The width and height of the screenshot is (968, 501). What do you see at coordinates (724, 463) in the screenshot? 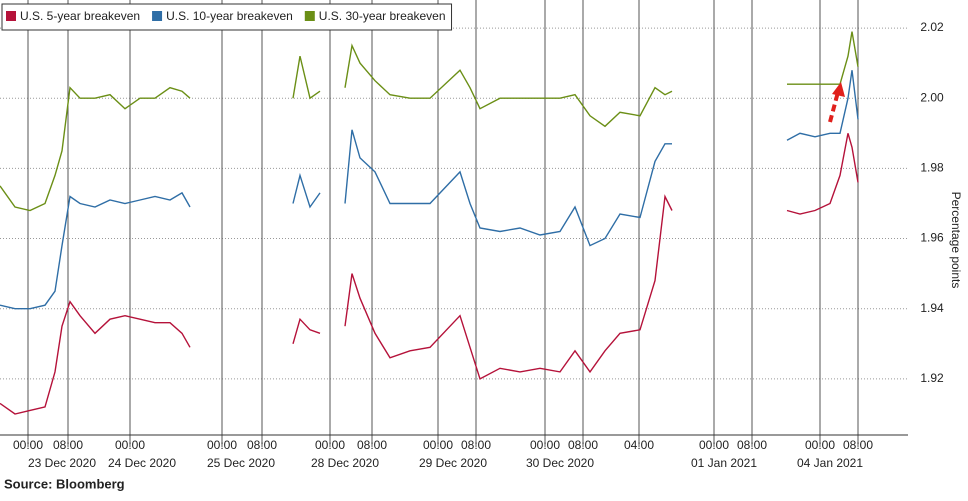
I see `x-day-label: 01 Jan 2021` at bounding box center [724, 463].